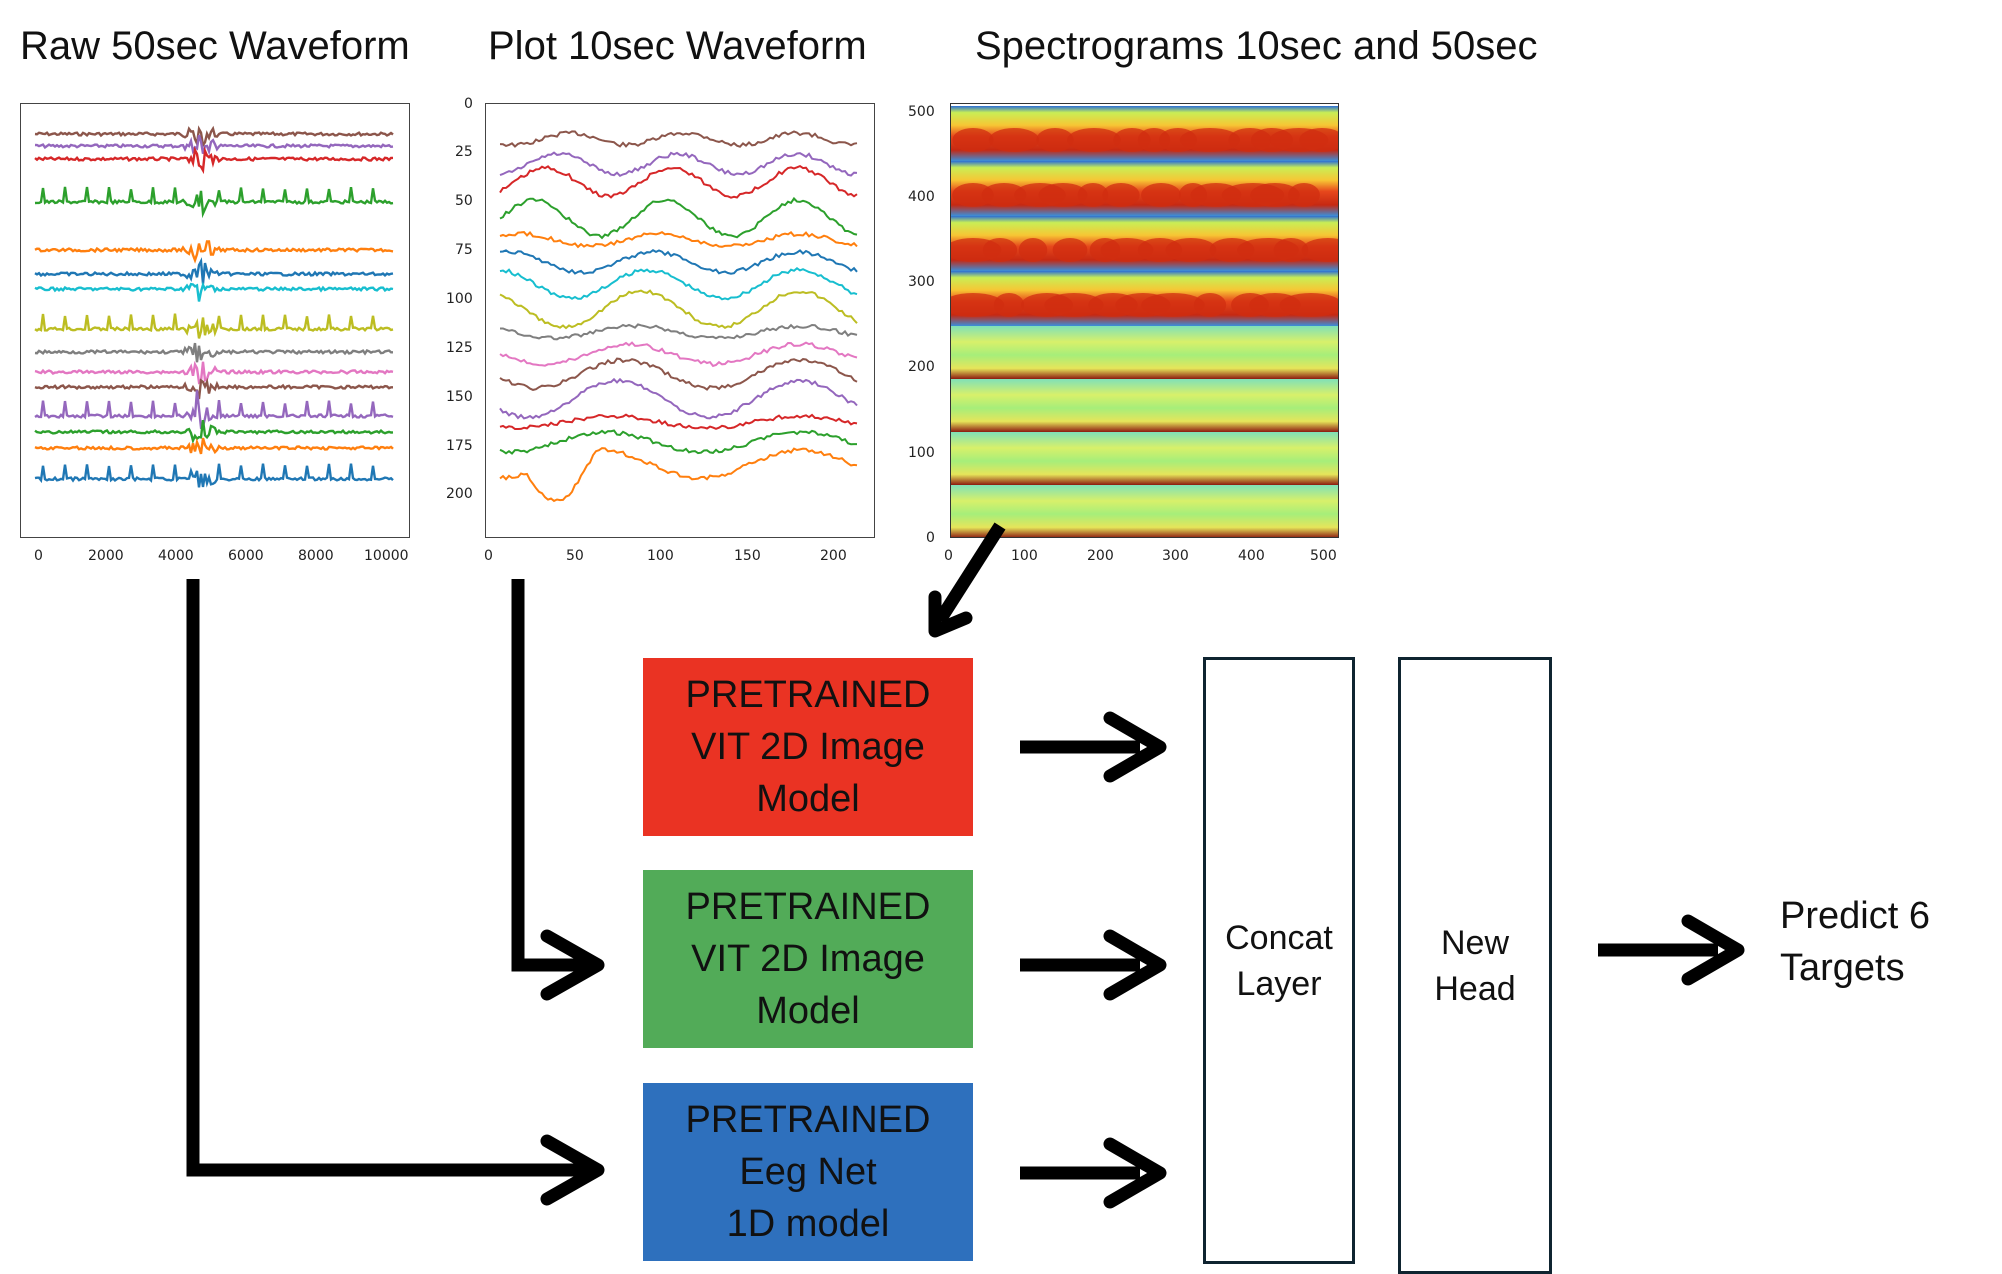  What do you see at coordinates (488, 556) in the screenshot?
I see `plot-x-tick: 0` at bounding box center [488, 556].